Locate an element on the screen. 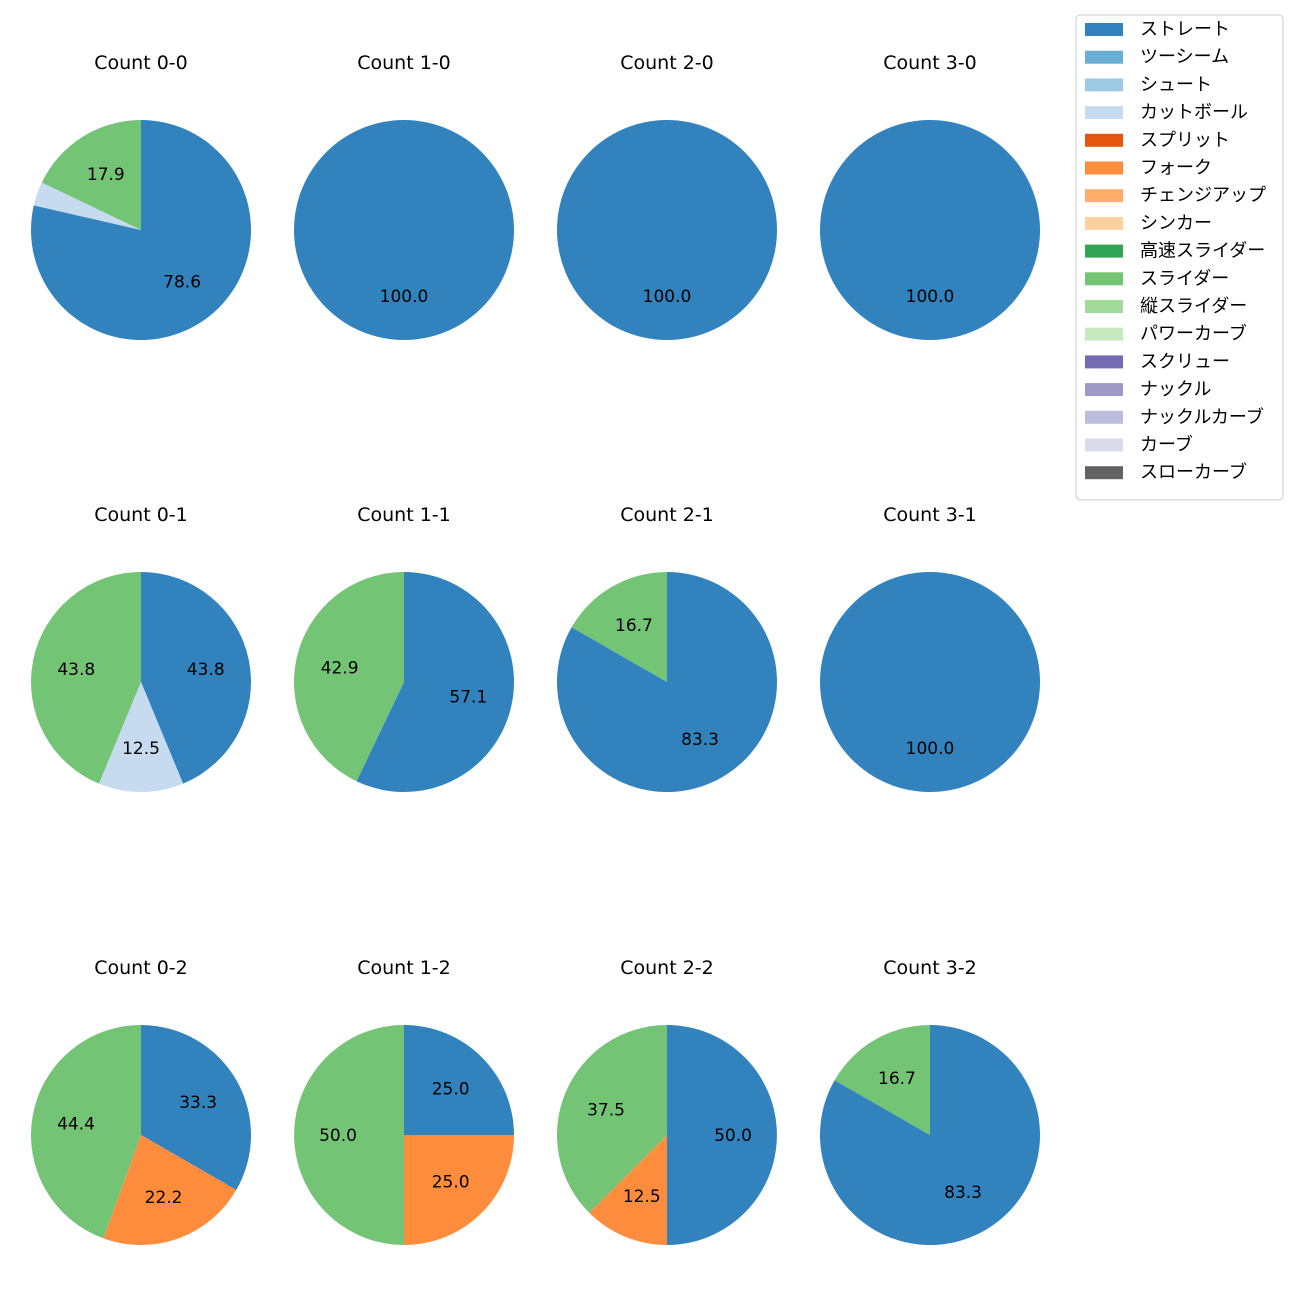 The width and height of the screenshot is (1300, 1300). pie-chart: Count 0-2 33.3 22.2 44.4 is located at coordinates (141, 1101).